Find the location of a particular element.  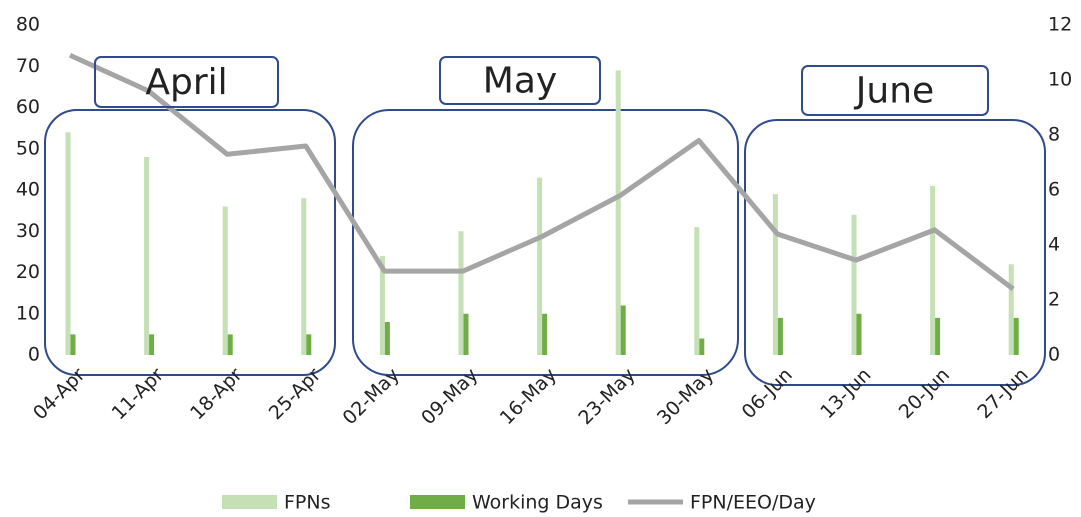

x-tick-label: 23-May is located at coordinates (606, 396).